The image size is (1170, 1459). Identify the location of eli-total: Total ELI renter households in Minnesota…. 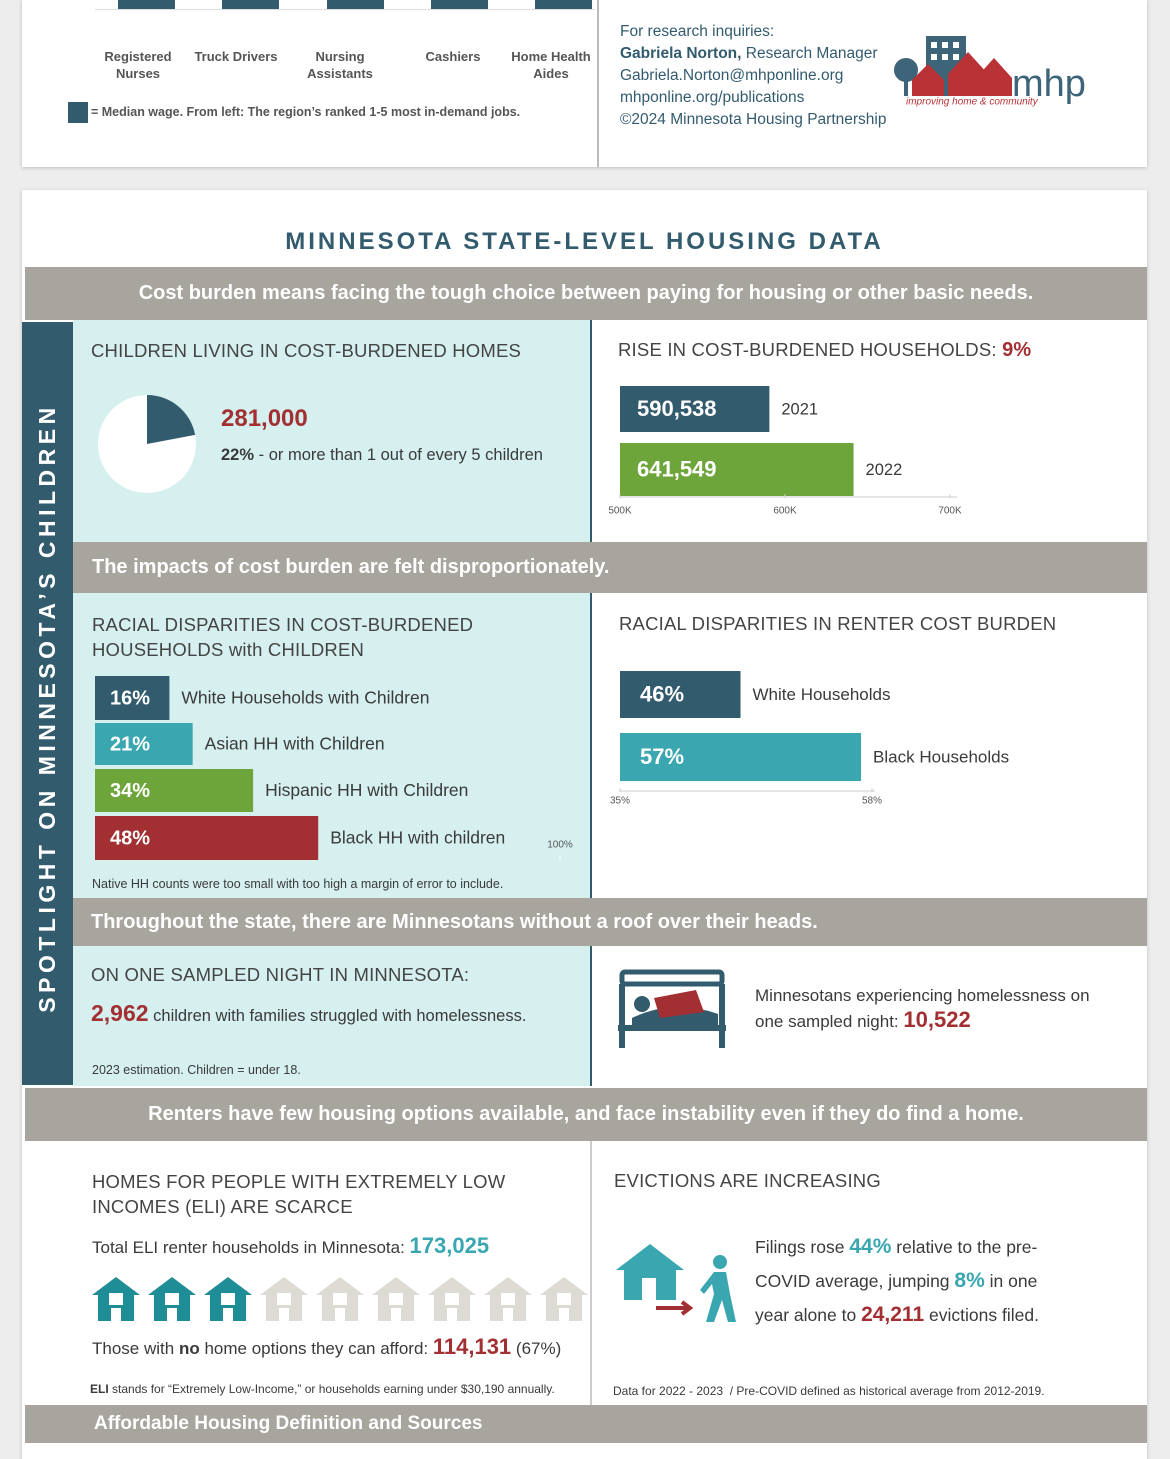
(290, 1246).